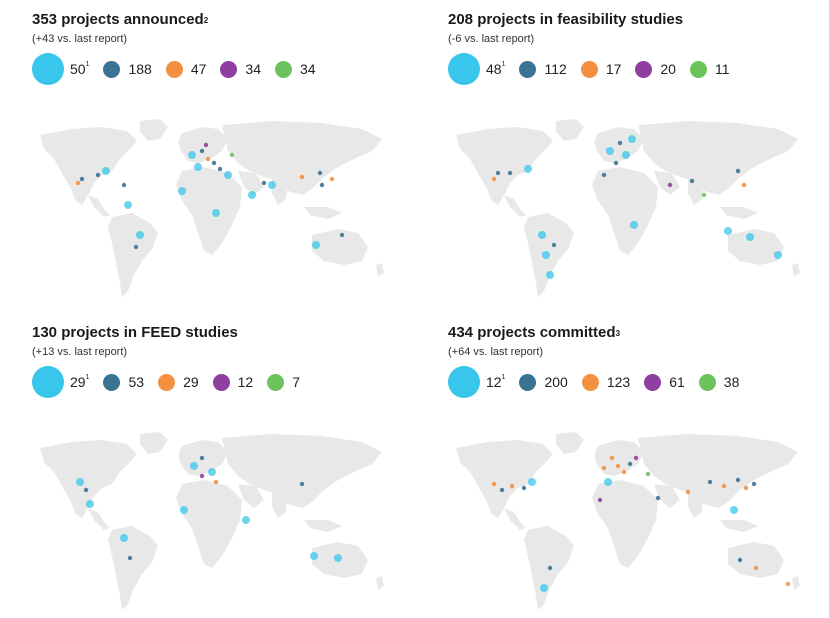 The image size is (829, 618). Describe the element at coordinates (638, 382) in the screenshot. I see `legend: 121 200 123 61 38` at that location.